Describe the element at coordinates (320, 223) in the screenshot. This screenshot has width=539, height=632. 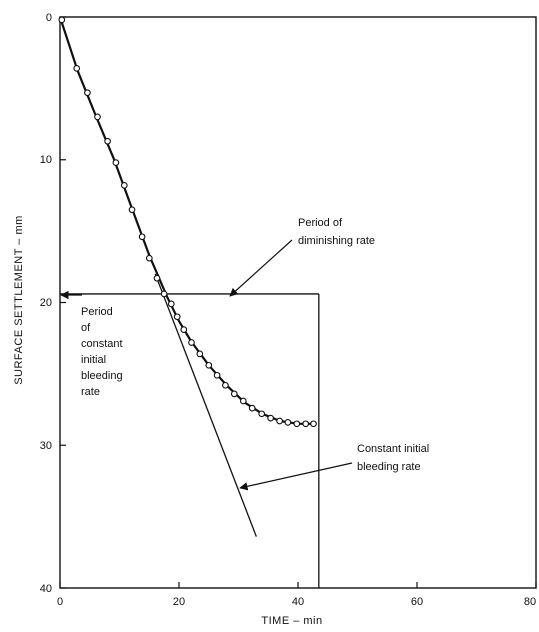
I see `annotation-line: Period of` at that location.